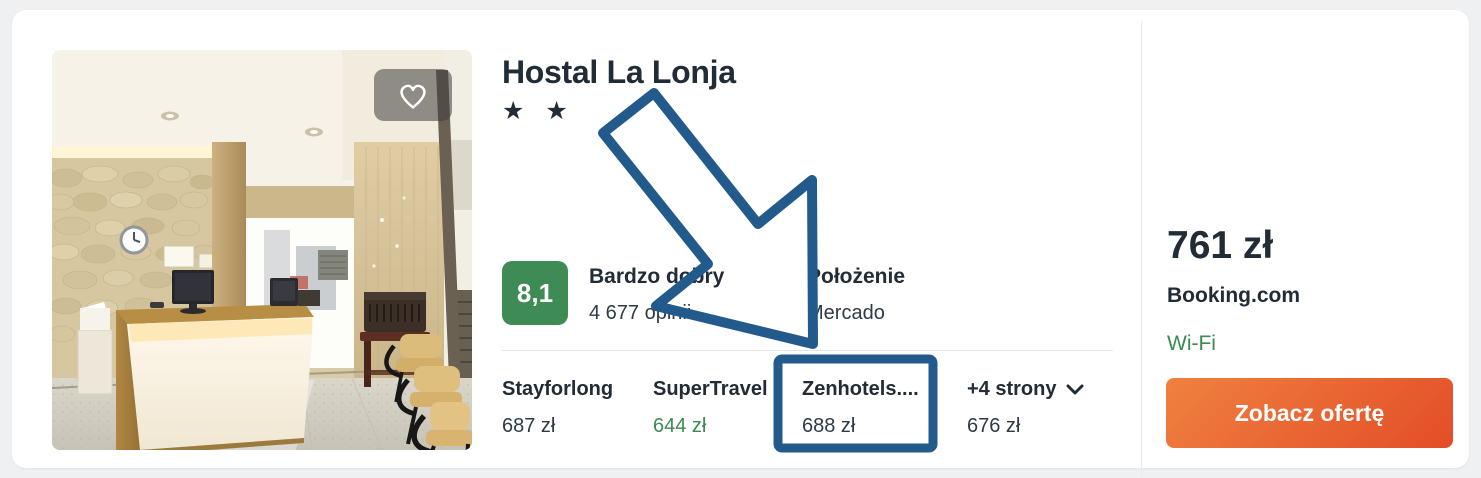 This screenshot has height=478, width=1481. I want to click on provider-offer-supertravel: SuperTravel 644 zł, so click(710, 408).